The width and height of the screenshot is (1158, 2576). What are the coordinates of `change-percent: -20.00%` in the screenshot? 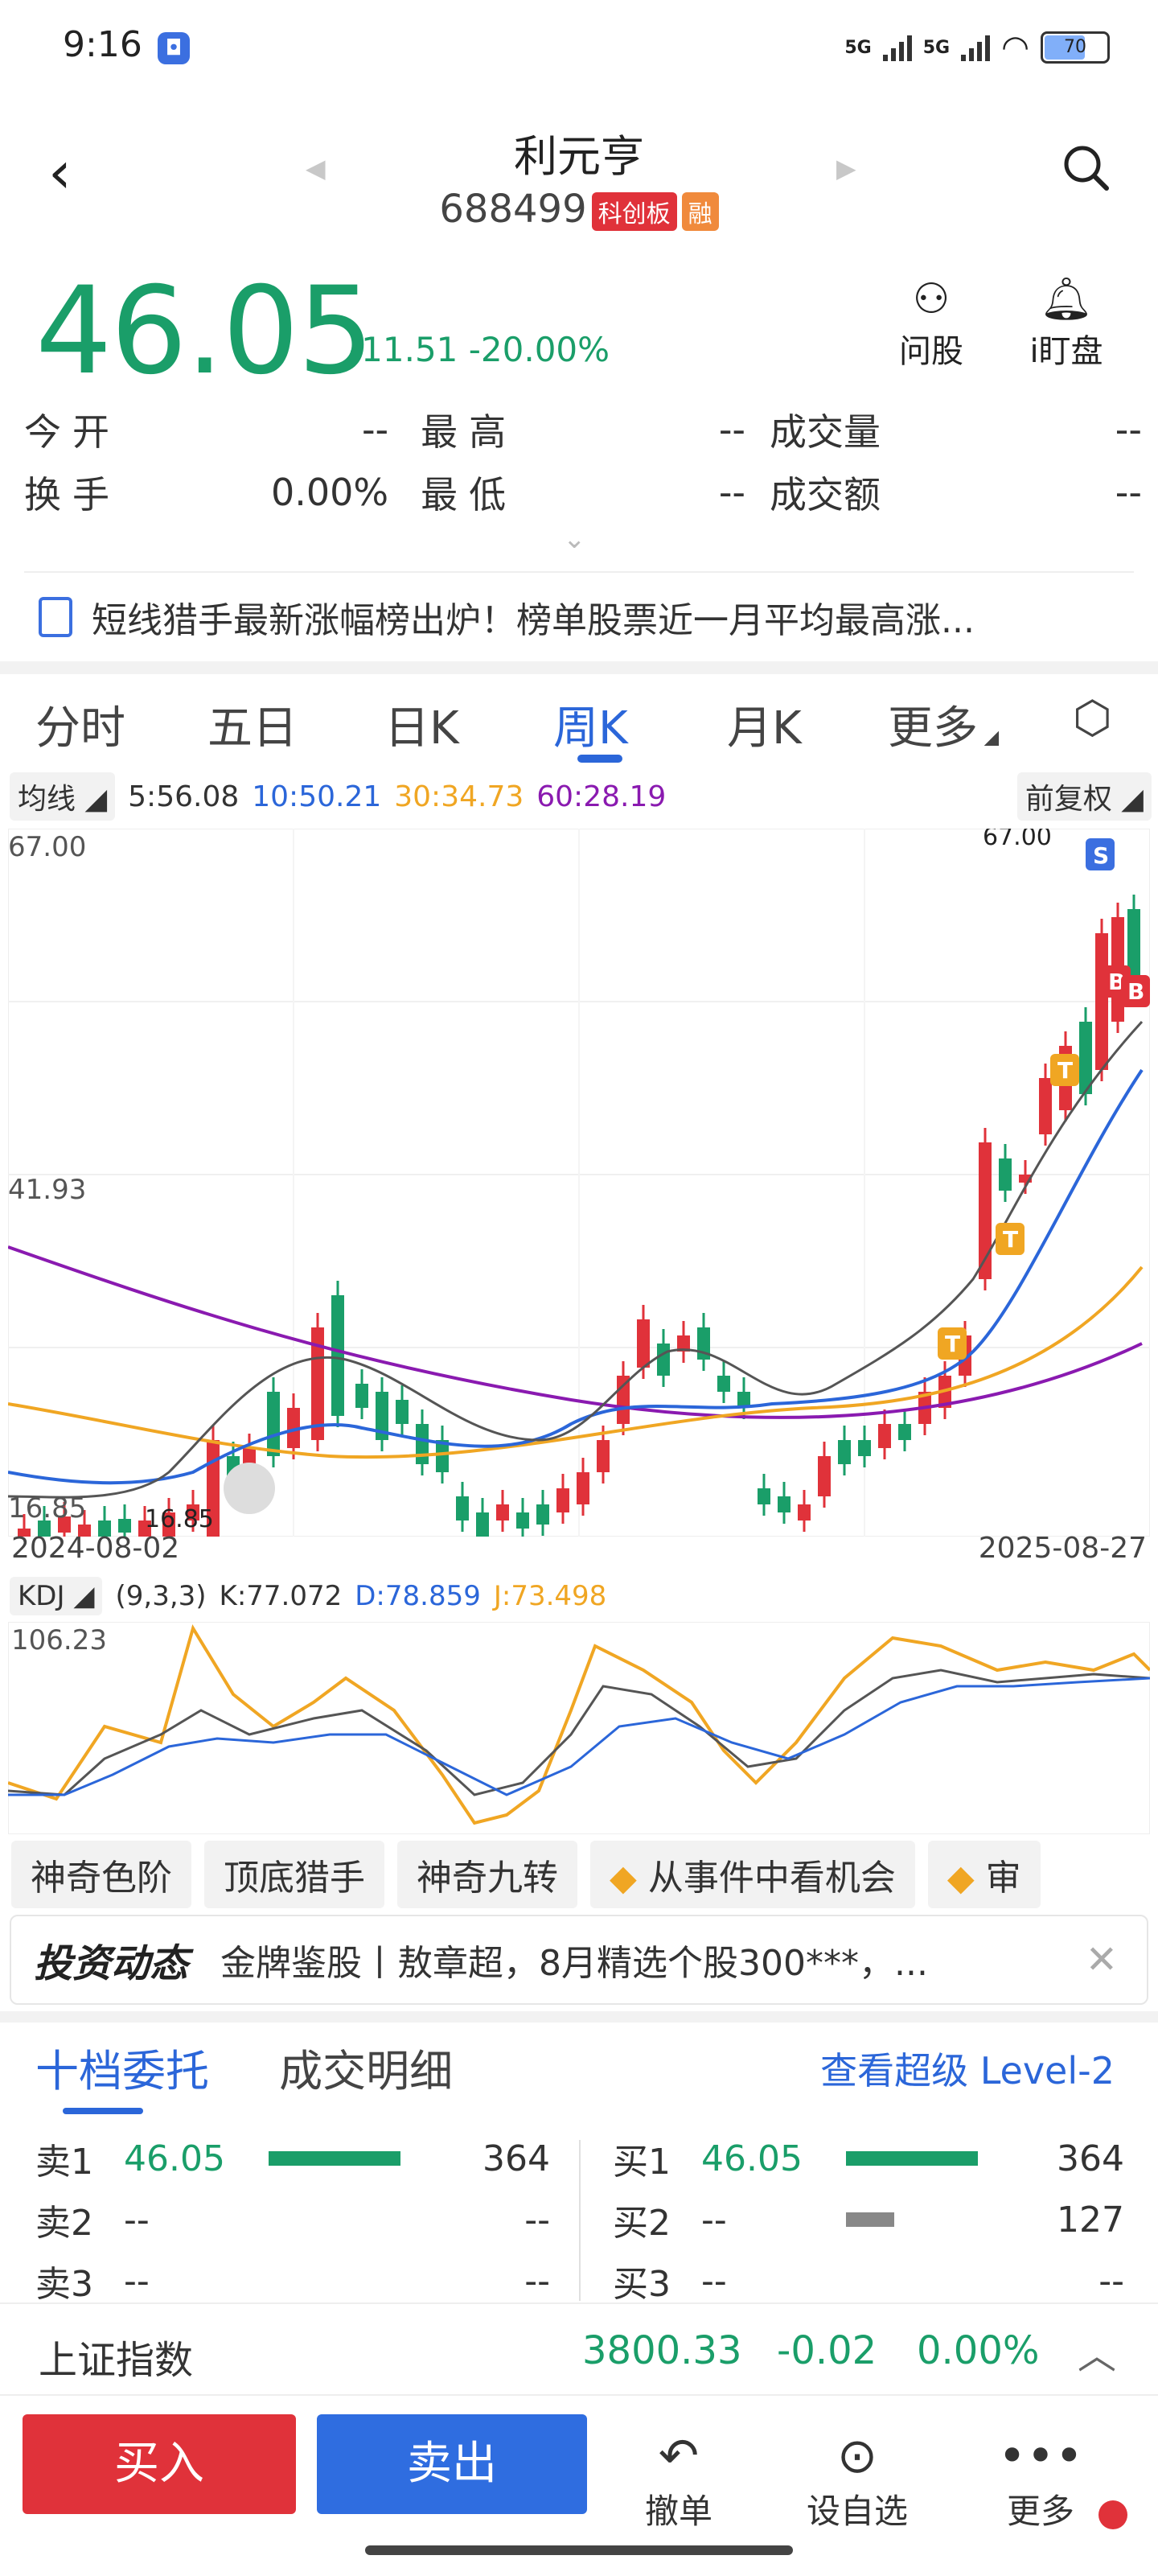 It's located at (539, 349).